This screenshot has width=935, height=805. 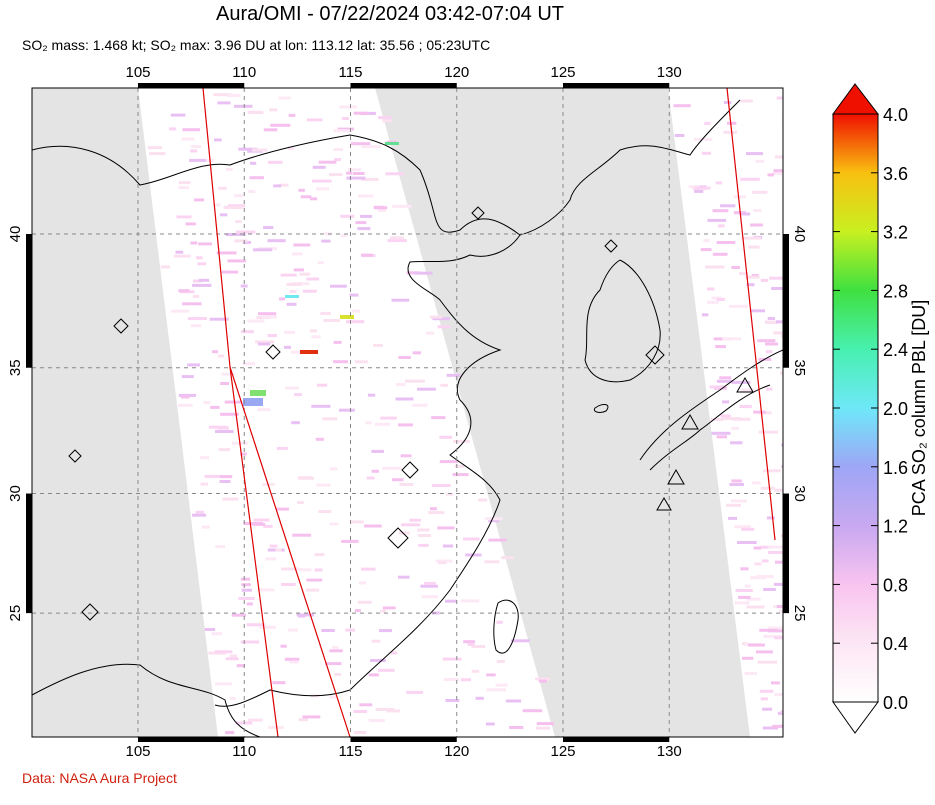 What do you see at coordinates (799, 367) in the screenshot?
I see `lat-tick-label: 35` at bounding box center [799, 367].